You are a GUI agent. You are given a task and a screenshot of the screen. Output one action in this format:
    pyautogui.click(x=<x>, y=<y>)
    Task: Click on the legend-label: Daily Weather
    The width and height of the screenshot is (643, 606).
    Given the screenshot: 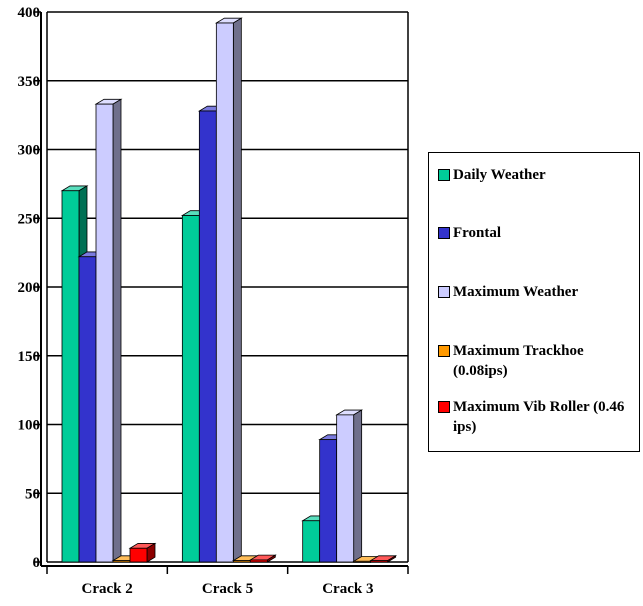 What is the action you would take?
    pyautogui.click(x=499, y=175)
    